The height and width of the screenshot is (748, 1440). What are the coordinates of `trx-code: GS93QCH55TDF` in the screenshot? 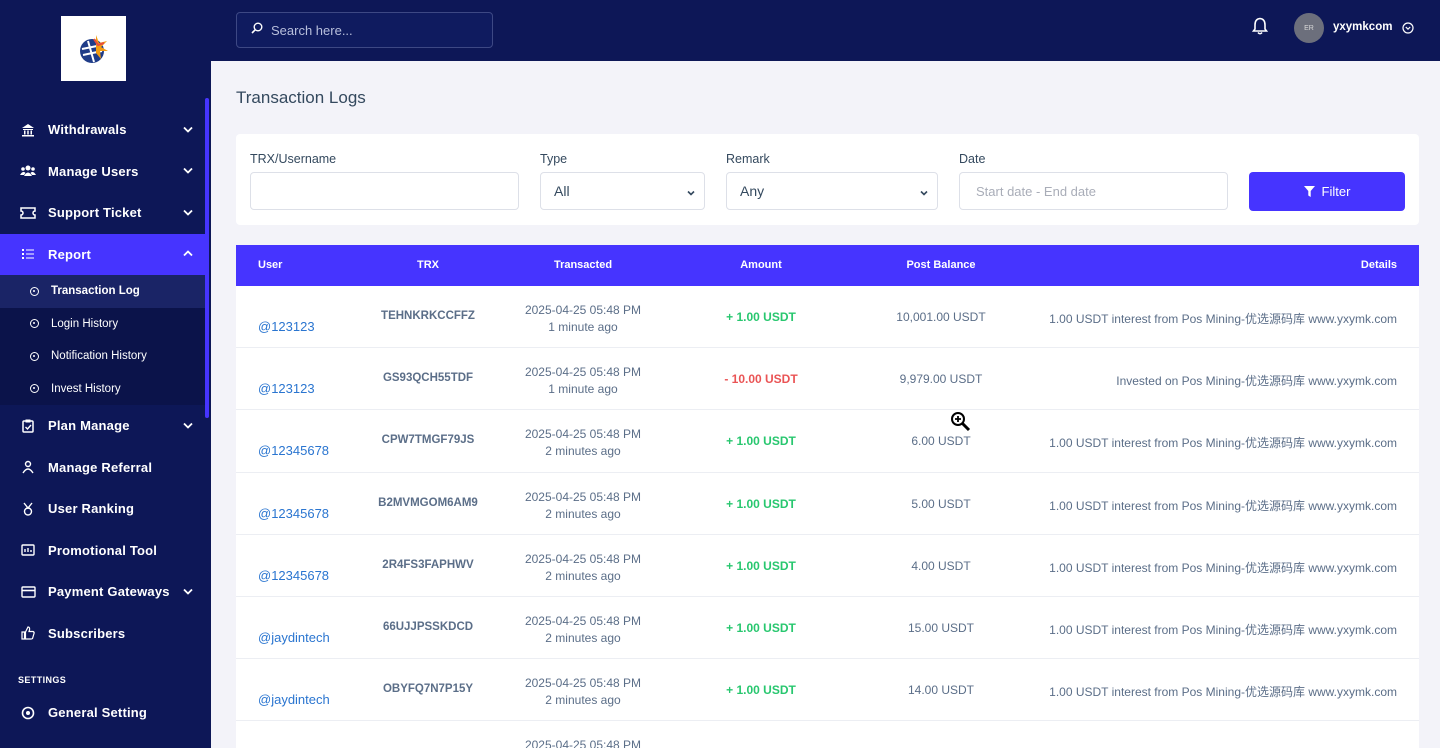 It's located at (428, 378).